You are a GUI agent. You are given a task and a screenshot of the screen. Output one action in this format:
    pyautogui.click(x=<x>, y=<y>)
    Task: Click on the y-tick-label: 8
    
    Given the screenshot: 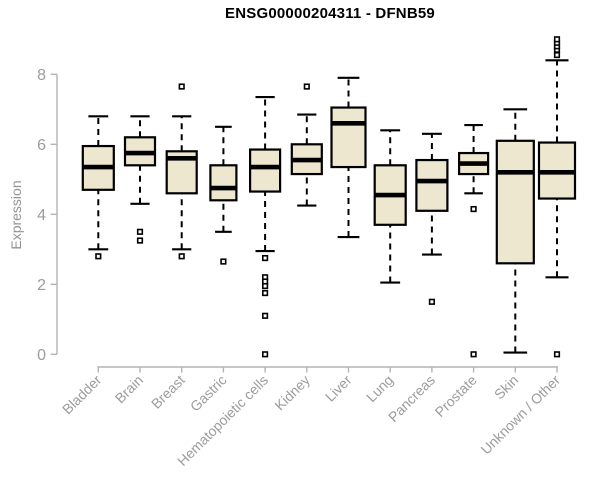 What is the action you would take?
    pyautogui.click(x=41, y=75)
    